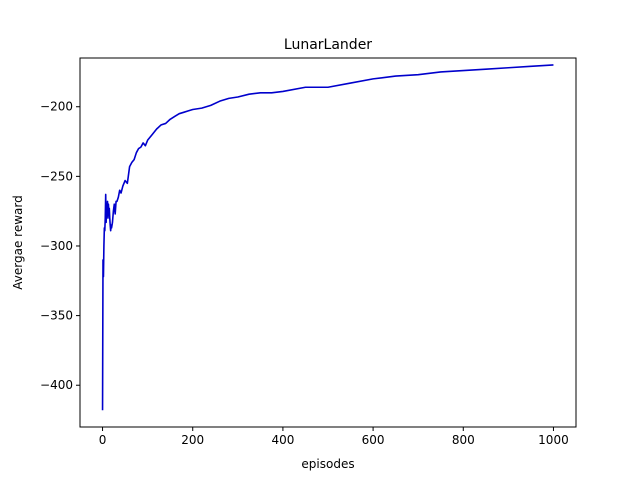  I want to click on x-tick-label: 800, so click(463, 440).